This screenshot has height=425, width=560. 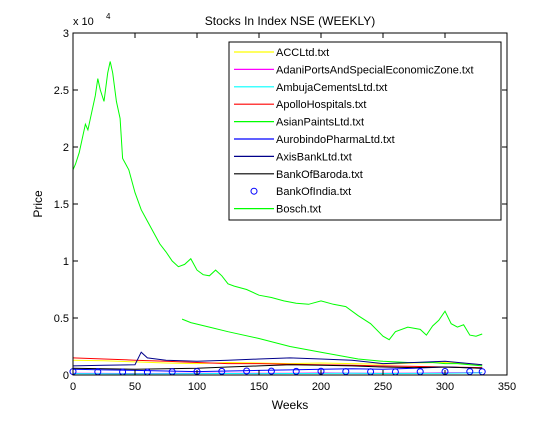 I want to click on legend-item: AdaniPortsAndSpecialEconomicZone.txt, so click(x=354, y=70).